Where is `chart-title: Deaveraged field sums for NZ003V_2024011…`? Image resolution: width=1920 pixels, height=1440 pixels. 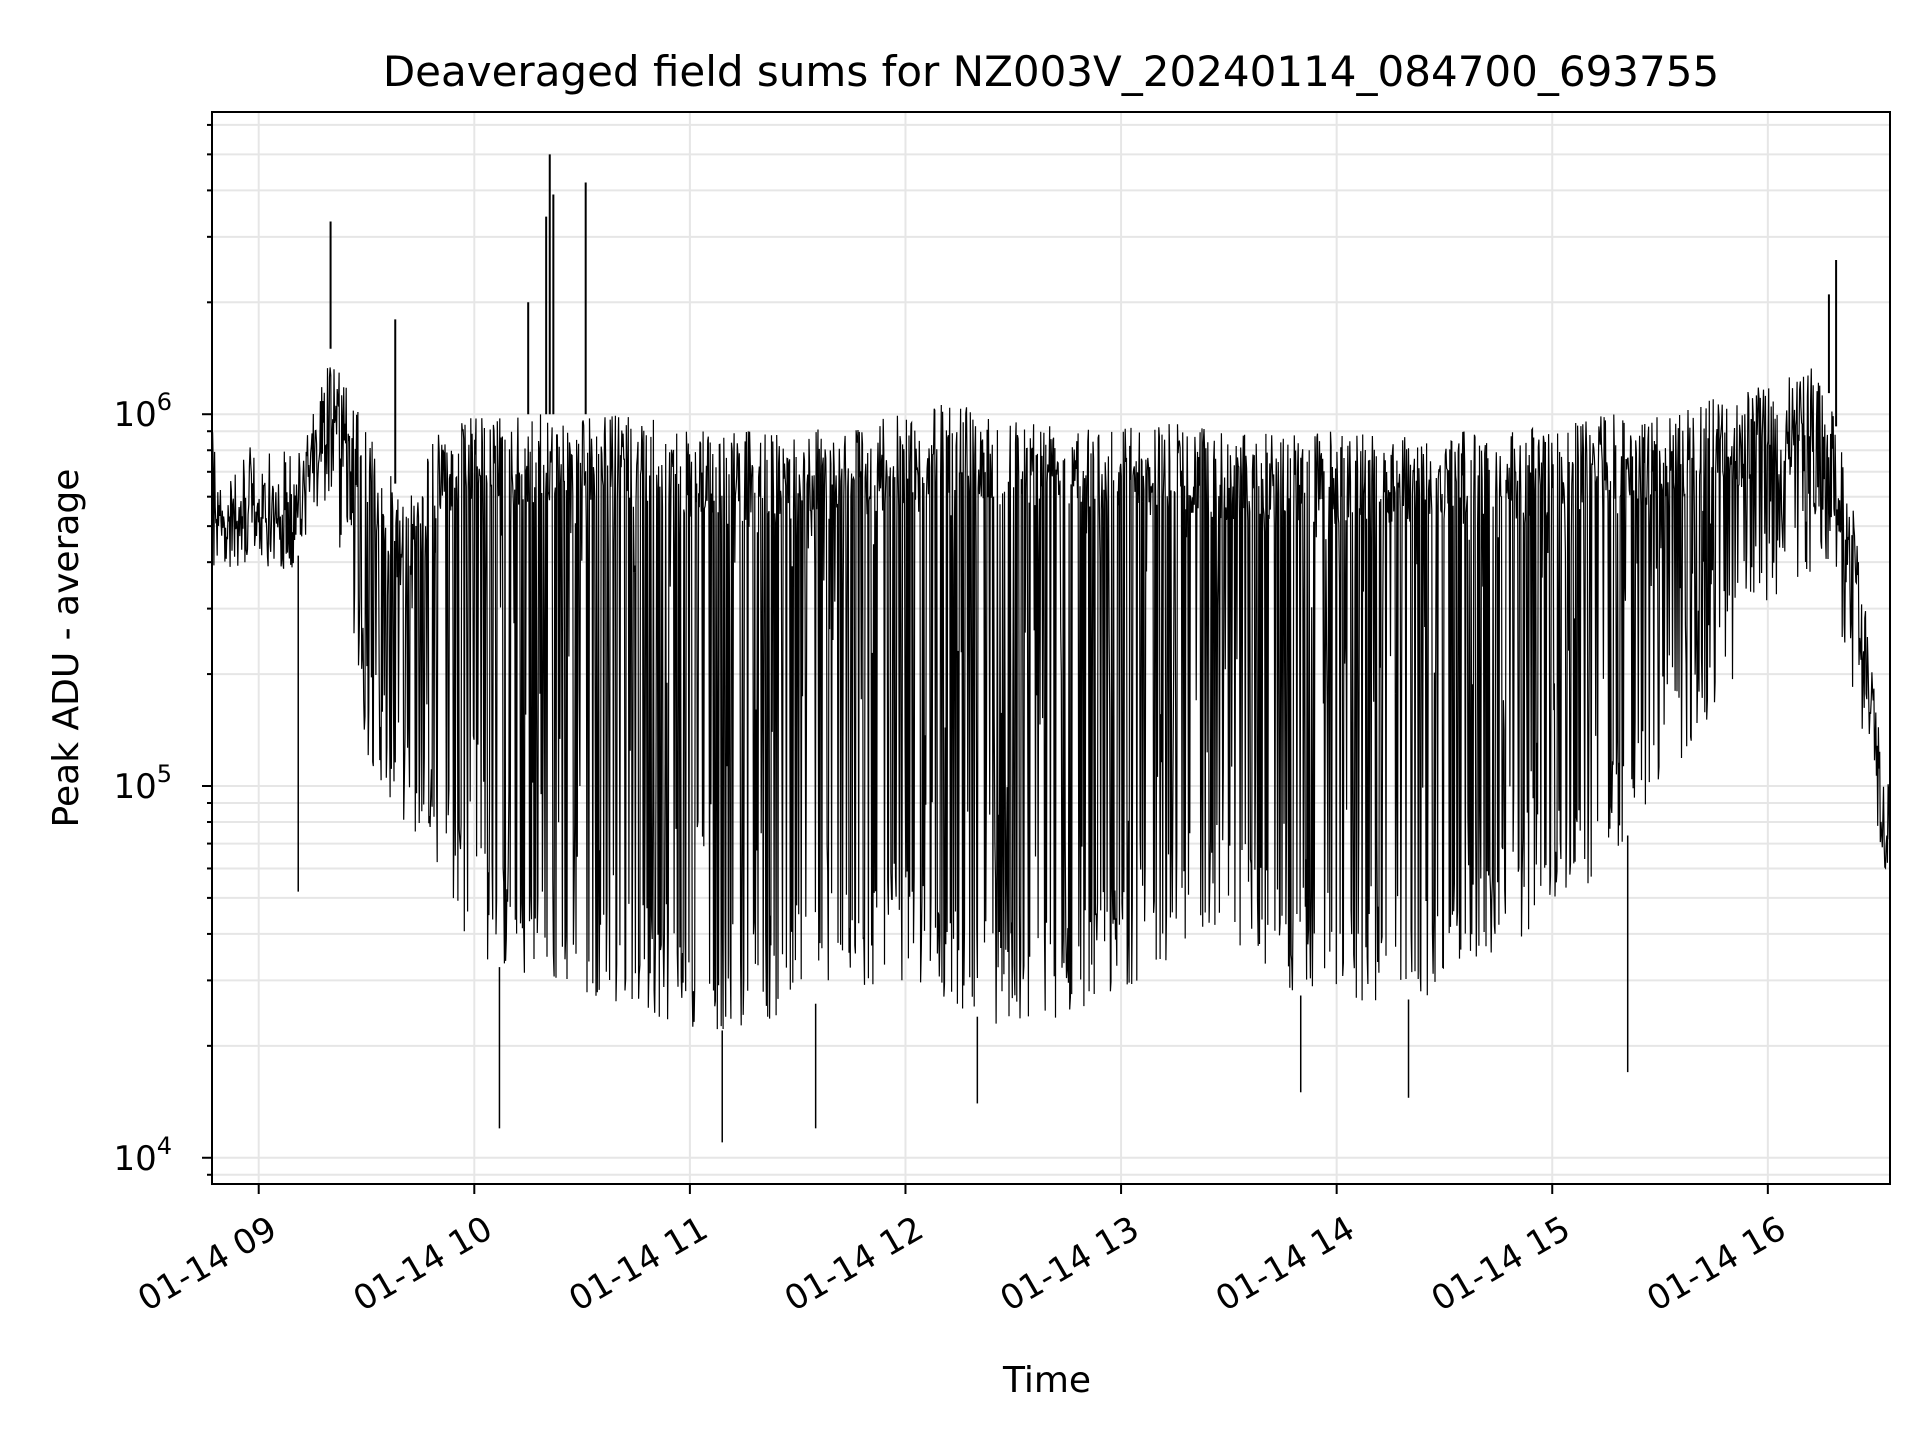
chart-title: Deaveraged field sums for NZ003V_2024011… is located at coordinates (1051, 71).